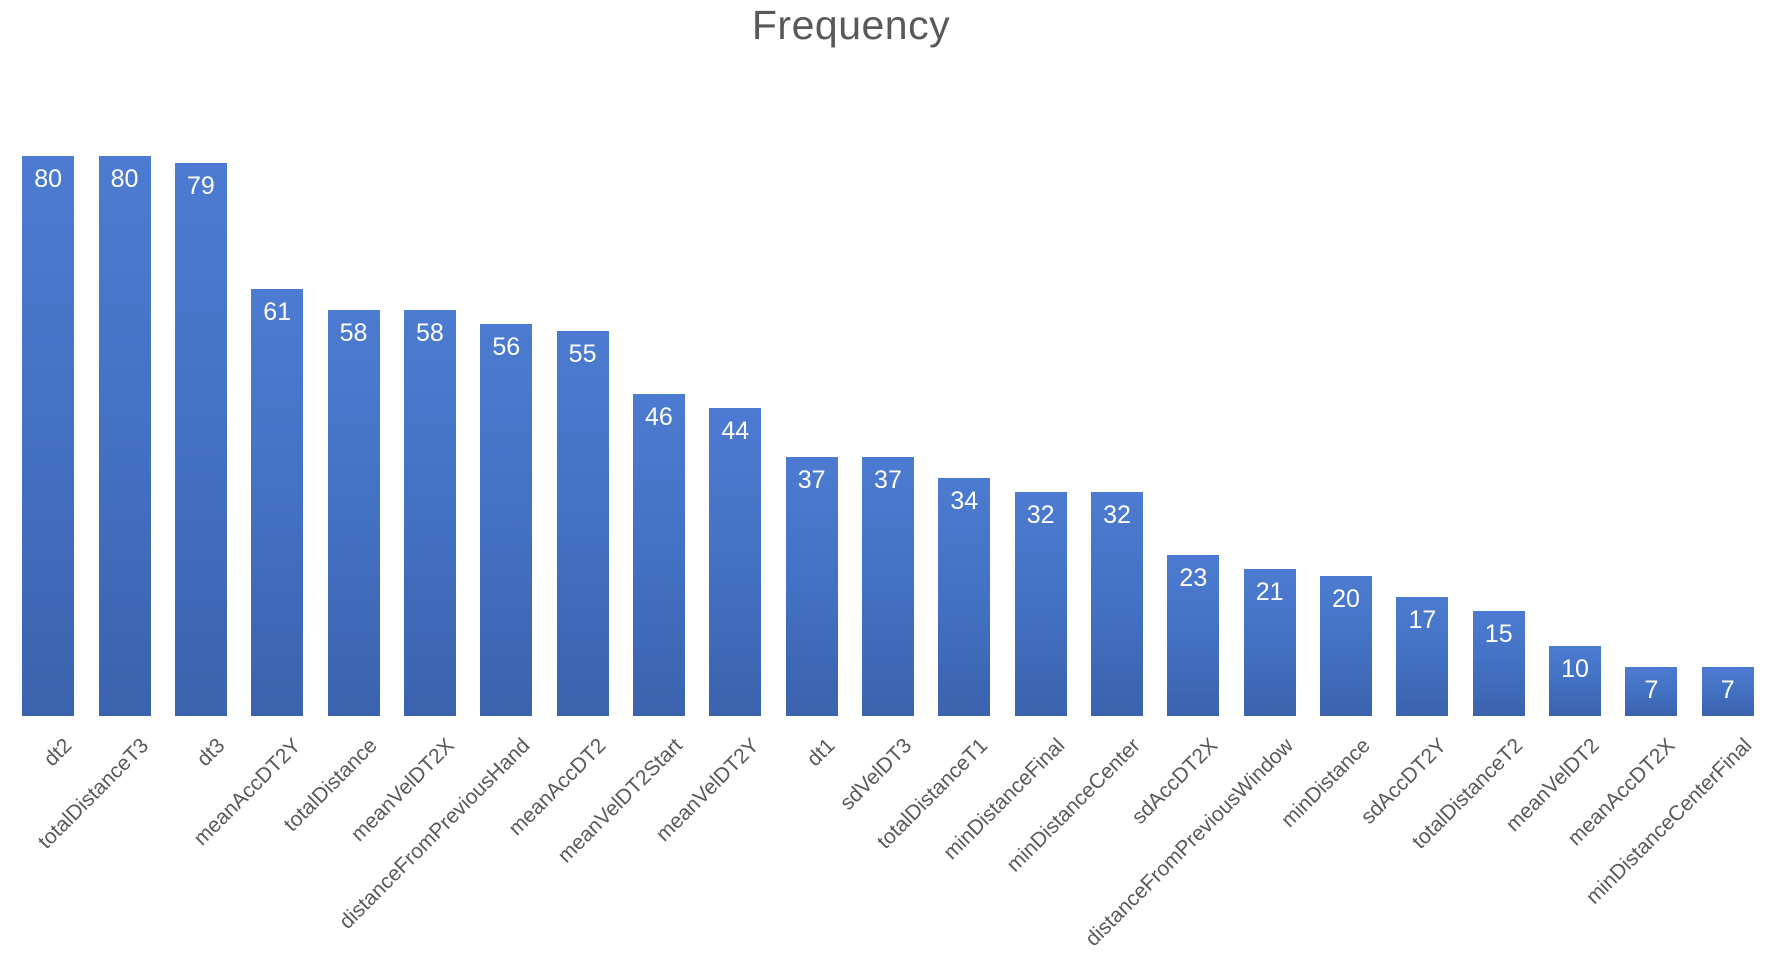 This screenshot has height=979, width=1772. Describe the element at coordinates (58, 752) in the screenshot. I see `x-axis-label: dt2` at that location.